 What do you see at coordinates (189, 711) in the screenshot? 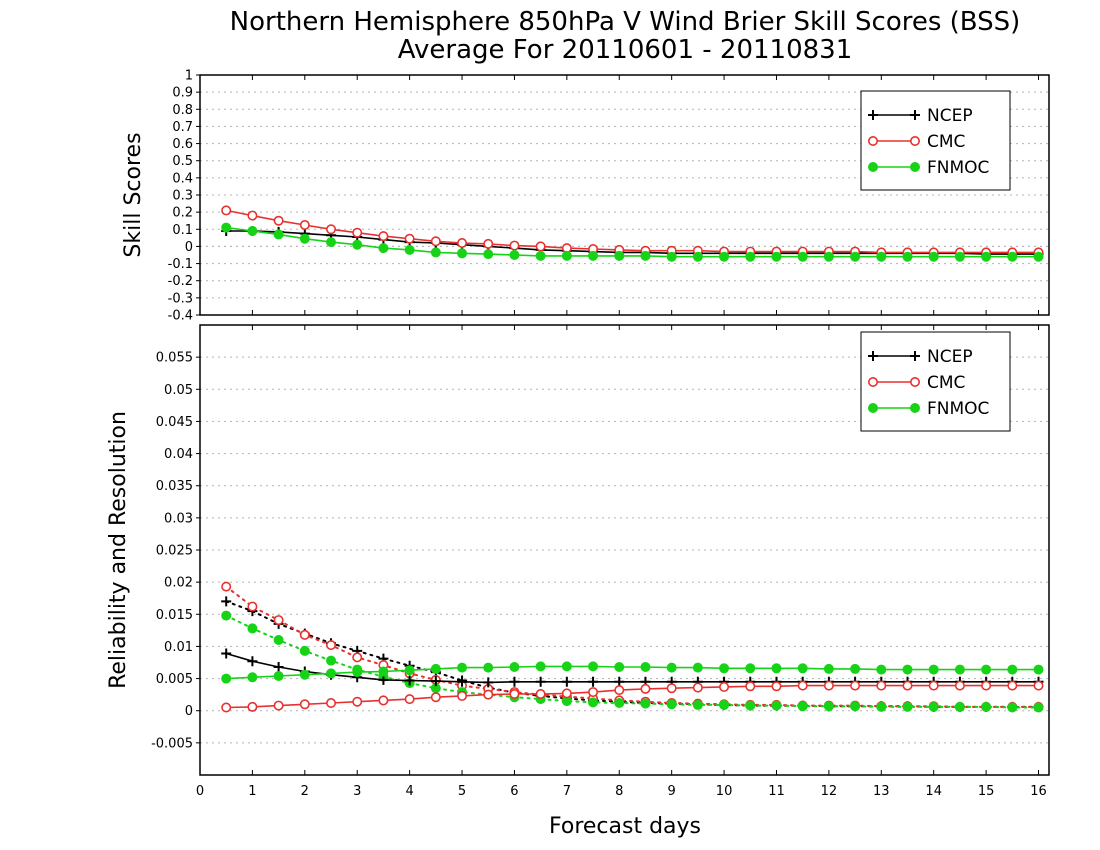
I see `relres-ytick-label: 0` at bounding box center [189, 711].